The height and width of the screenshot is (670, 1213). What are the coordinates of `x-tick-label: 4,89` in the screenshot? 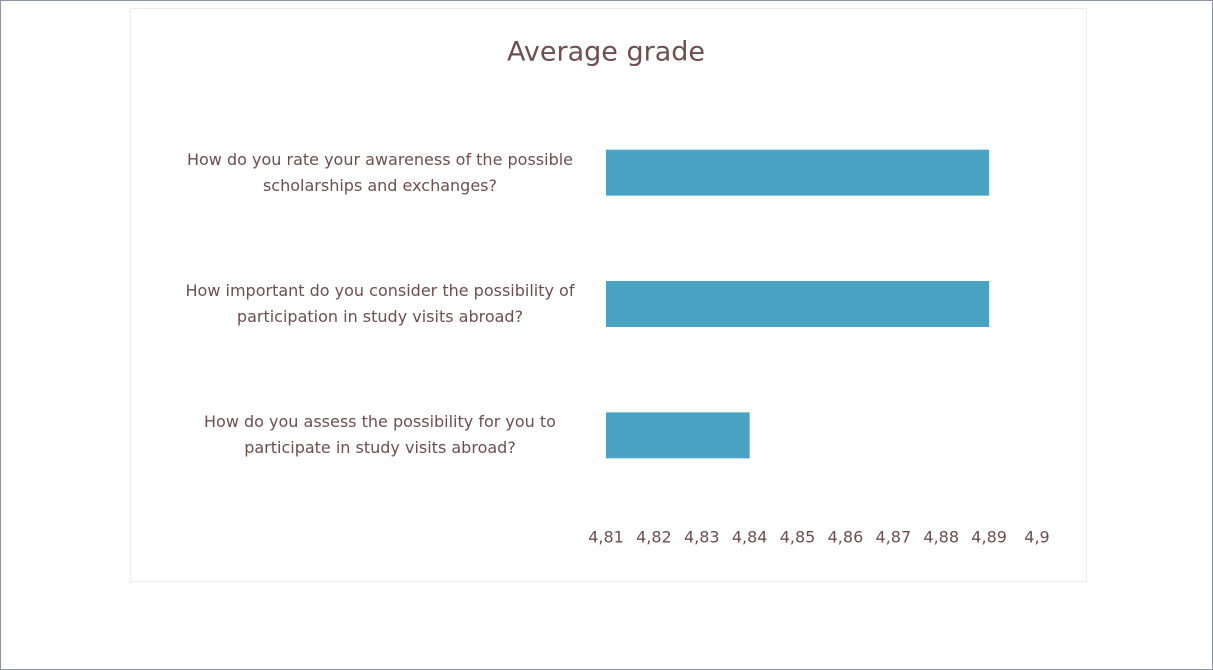 It's located at (989, 537).